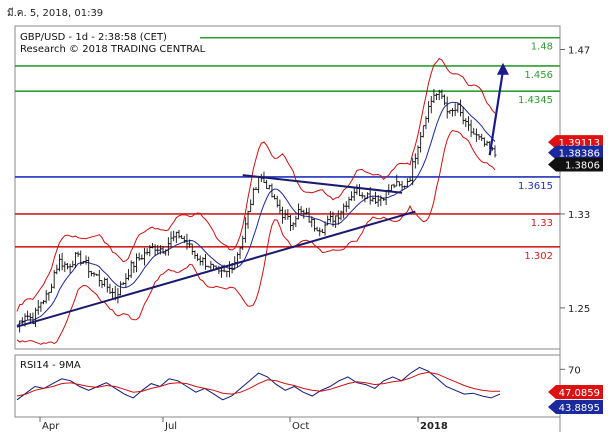 The image size is (612, 439). I want to click on x-tick-label-3: 2018, so click(434, 426).